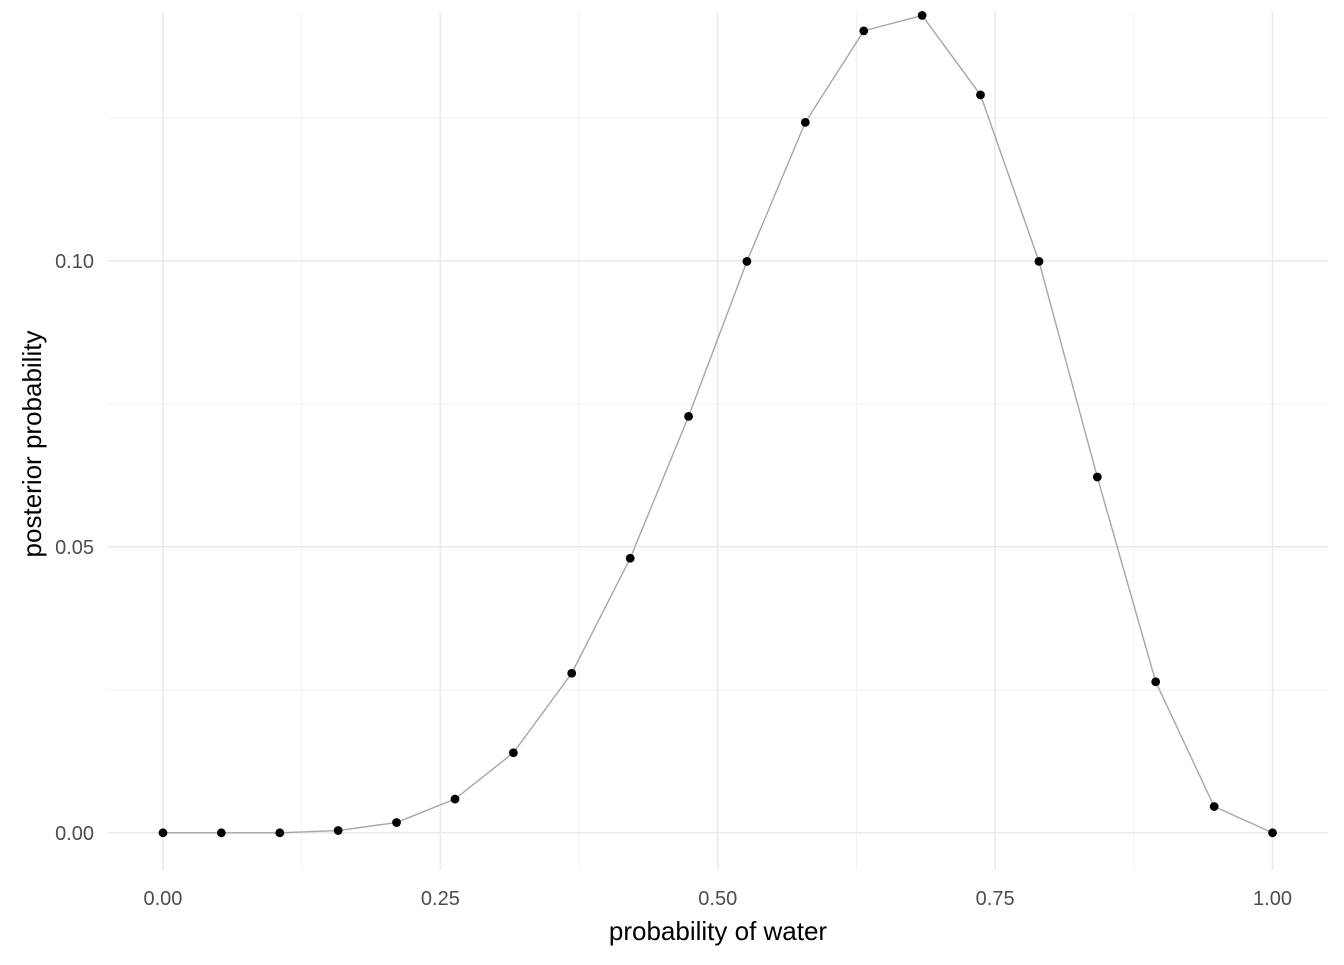 The image size is (1344, 965). Describe the element at coordinates (74, 262) in the screenshot. I see `y-tick-label: 0.10` at that location.